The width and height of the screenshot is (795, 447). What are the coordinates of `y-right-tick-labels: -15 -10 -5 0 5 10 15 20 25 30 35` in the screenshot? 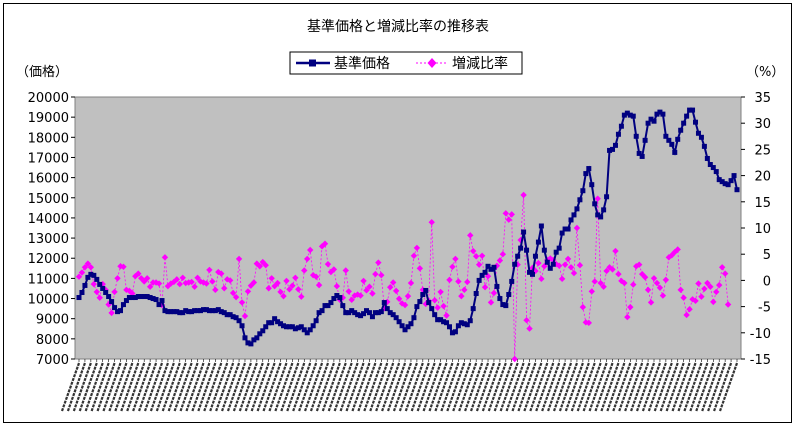 It's located at (756, 229).